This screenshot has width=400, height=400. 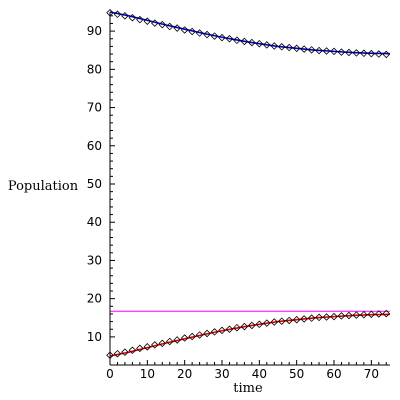 I want to click on x-tick-label: 40, so click(x=259, y=374).